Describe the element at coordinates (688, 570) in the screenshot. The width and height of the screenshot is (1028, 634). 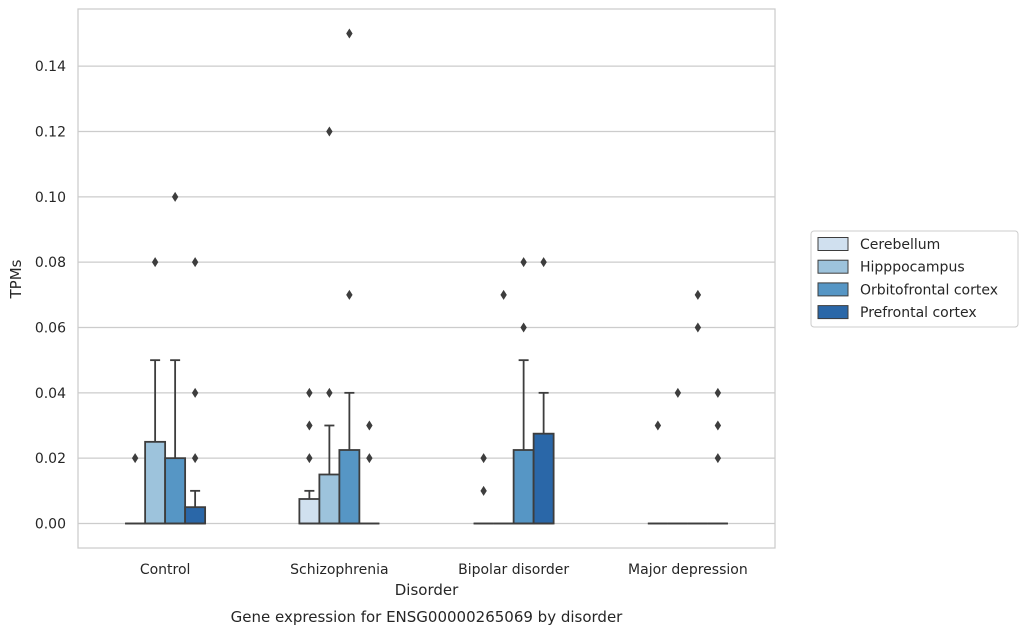
I see `x-tick-label: Major depression` at that location.